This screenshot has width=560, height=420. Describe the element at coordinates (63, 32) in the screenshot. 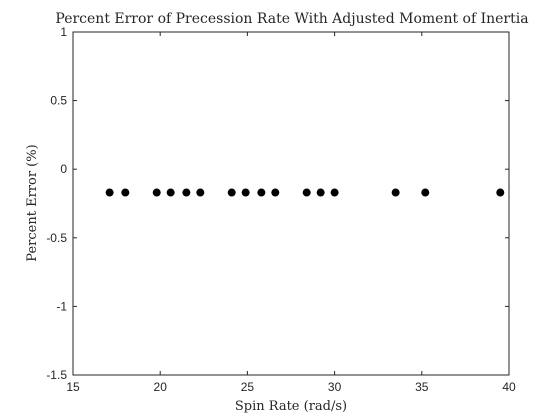

I see `y-tick-label: 1` at that location.